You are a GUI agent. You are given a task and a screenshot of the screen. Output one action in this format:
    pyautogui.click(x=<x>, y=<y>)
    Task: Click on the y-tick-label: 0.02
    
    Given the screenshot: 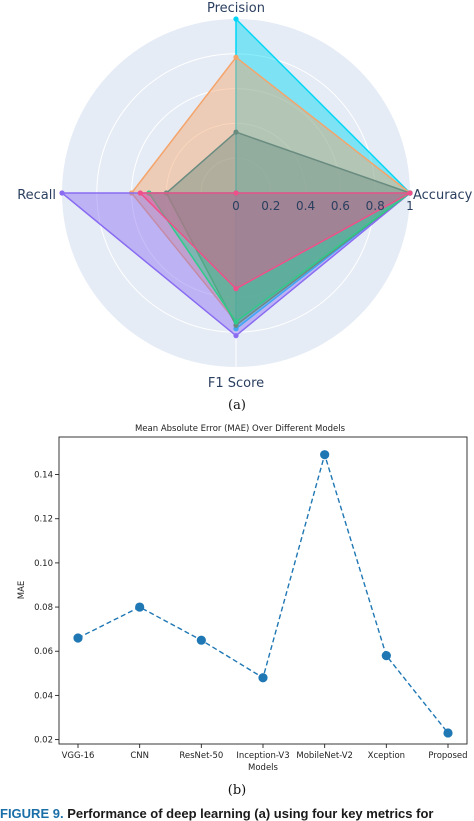 What is the action you would take?
    pyautogui.click(x=43, y=741)
    